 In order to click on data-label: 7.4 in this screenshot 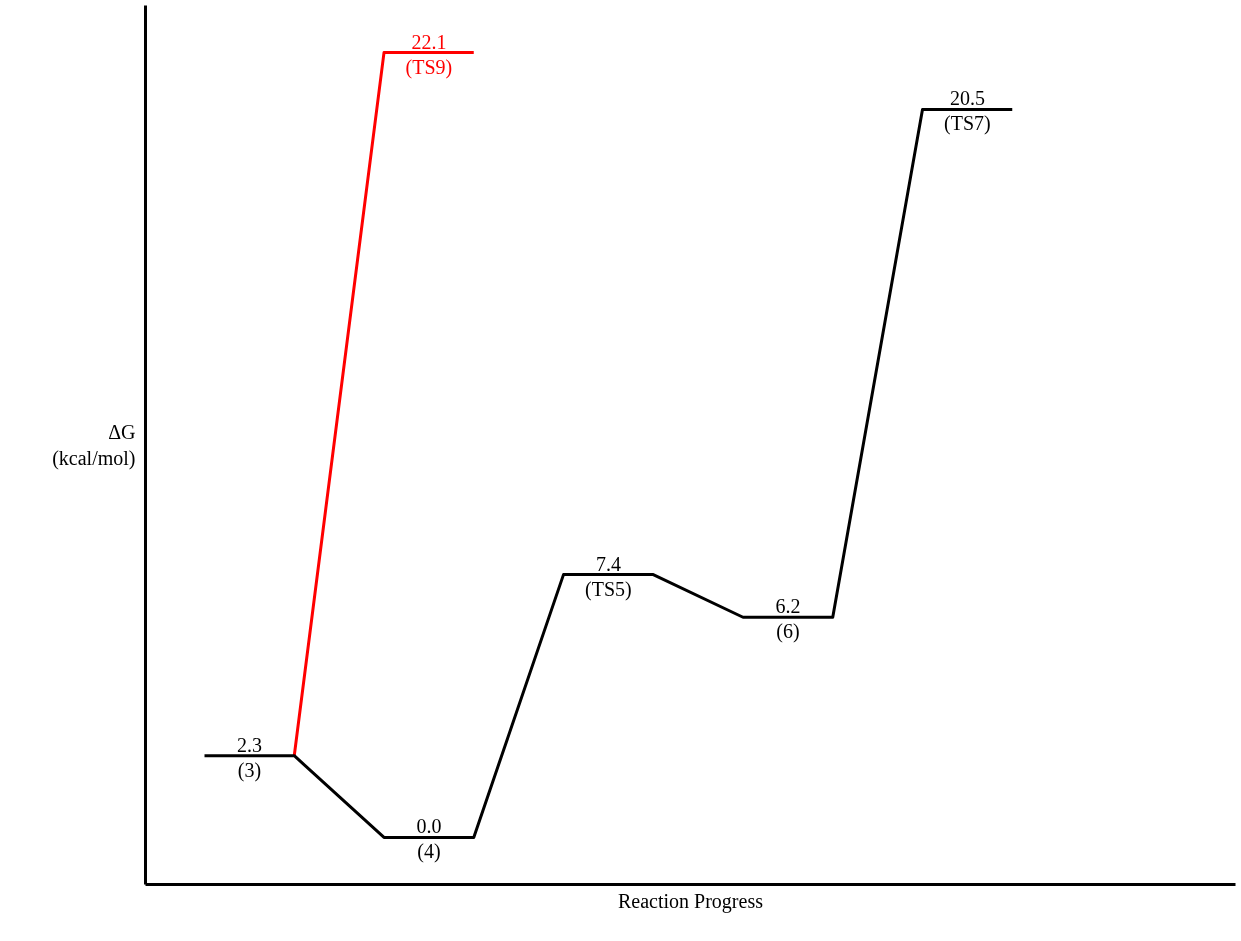, I will do `click(608, 563)`.